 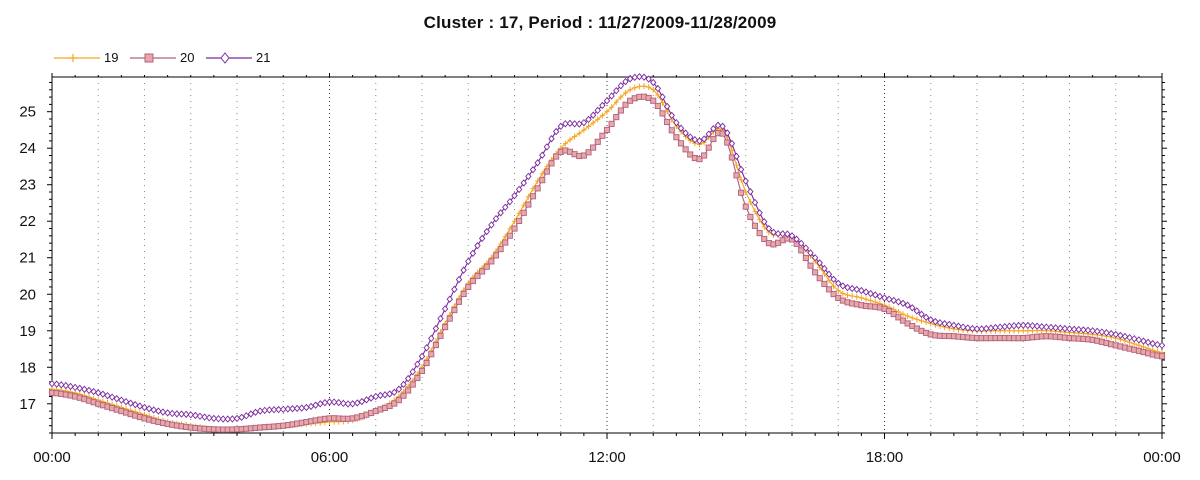 What do you see at coordinates (111, 57) in the screenshot?
I see `legend-label-19: 19` at bounding box center [111, 57].